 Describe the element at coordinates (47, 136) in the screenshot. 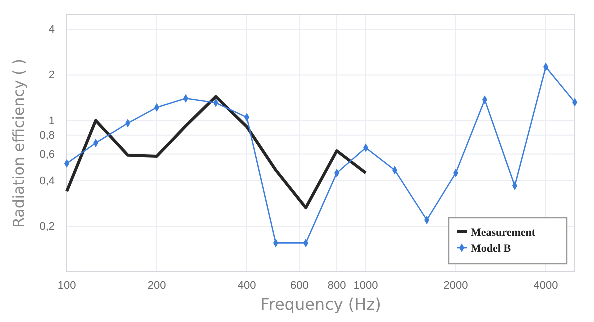

I see `y-tick-label: 0,8` at that location.